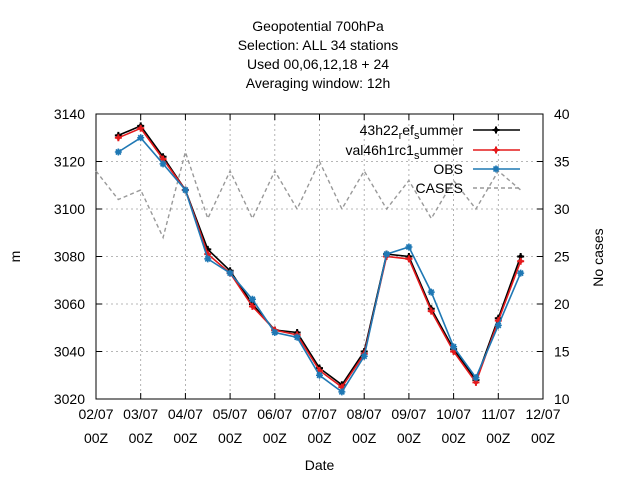 The image size is (640, 480). What do you see at coordinates (562, 209) in the screenshot?
I see `y2-tick-label: 30` at bounding box center [562, 209].